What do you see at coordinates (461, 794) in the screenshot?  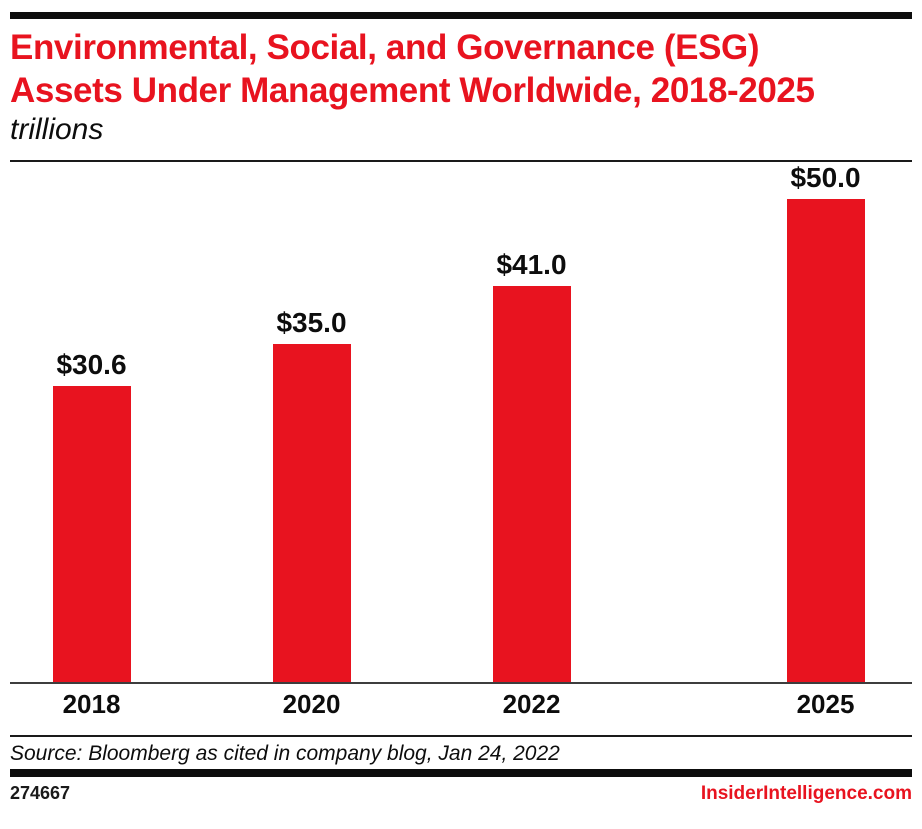 I see `footer: 274667 InsiderIntelligence.com` at bounding box center [461, 794].